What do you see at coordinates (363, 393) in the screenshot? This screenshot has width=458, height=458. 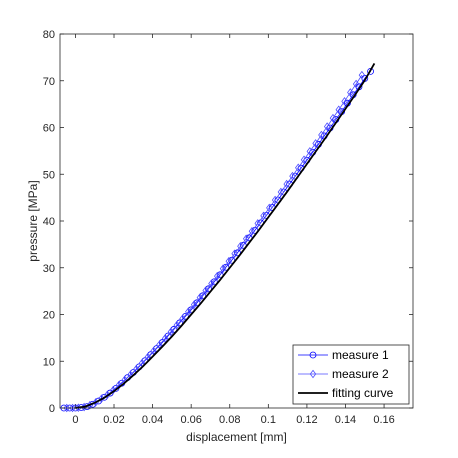 I see `legend-label-fitting-curve: fitting curve` at bounding box center [363, 393].